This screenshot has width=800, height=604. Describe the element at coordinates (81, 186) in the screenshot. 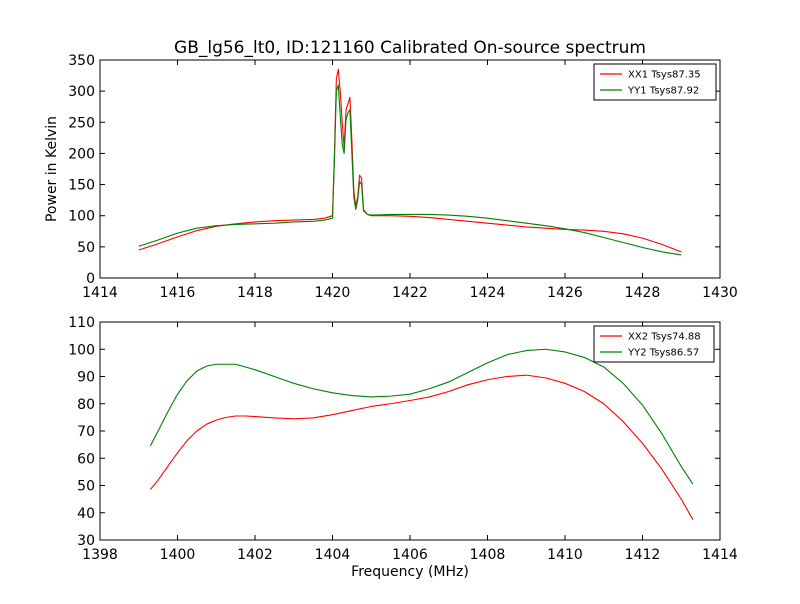

I see `y-tick-label: 150` at that location.